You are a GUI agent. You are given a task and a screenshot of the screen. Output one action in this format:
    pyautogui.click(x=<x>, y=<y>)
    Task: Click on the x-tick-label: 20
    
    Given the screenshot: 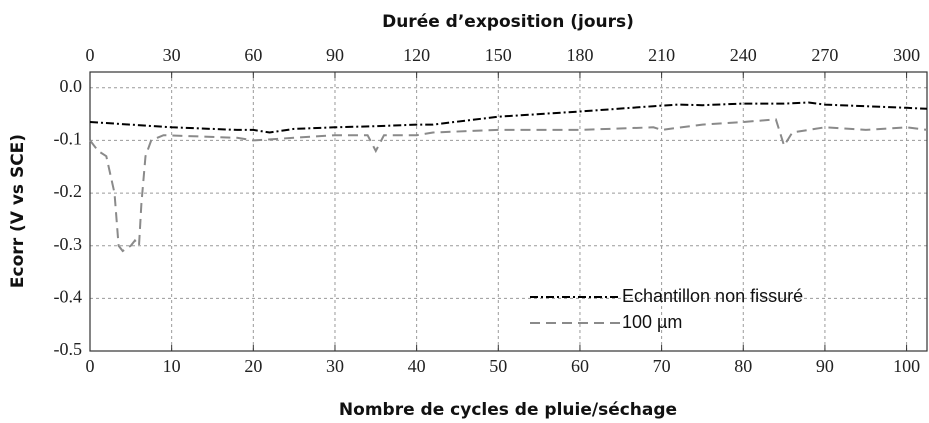 What is the action you would take?
    pyautogui.click(x=253, y=366)
    